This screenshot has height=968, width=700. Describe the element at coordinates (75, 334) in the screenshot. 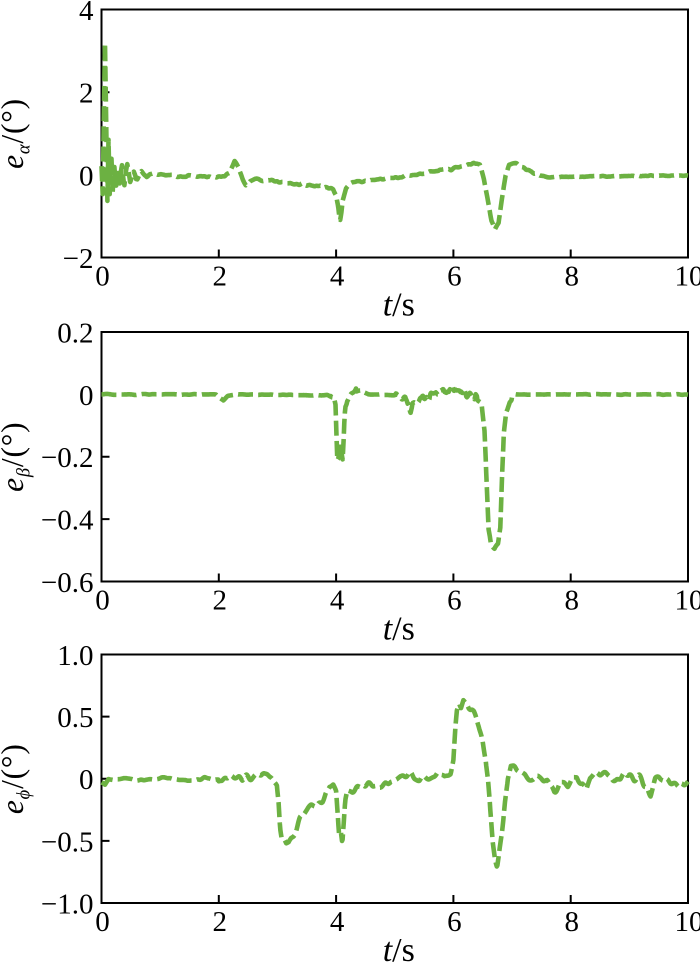

I see `svg-text: 0.2` at that location.